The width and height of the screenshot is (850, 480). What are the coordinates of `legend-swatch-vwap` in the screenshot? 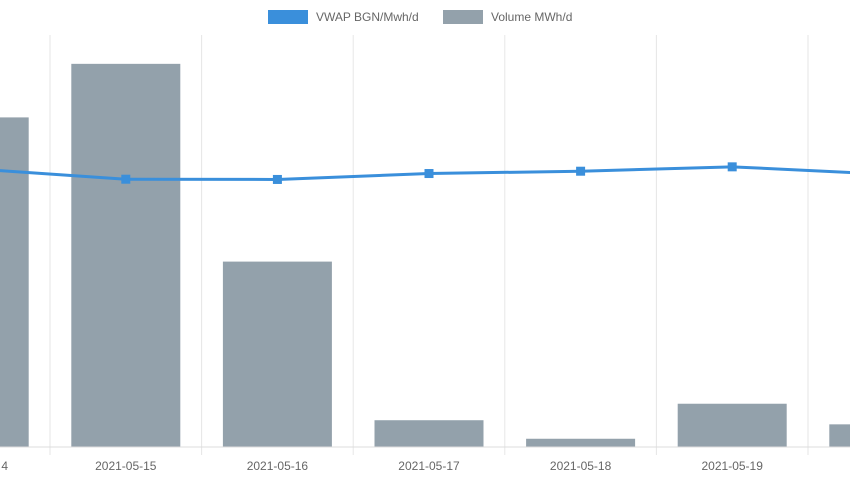 It's located at (288, 17).